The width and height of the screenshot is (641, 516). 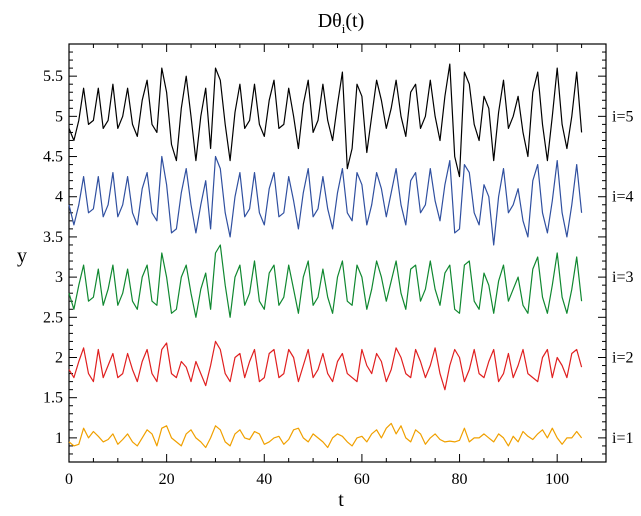 I want to click on series-annotations: i=5 i=4 i=3 i=2 i=1, so click(x=622, y=277).